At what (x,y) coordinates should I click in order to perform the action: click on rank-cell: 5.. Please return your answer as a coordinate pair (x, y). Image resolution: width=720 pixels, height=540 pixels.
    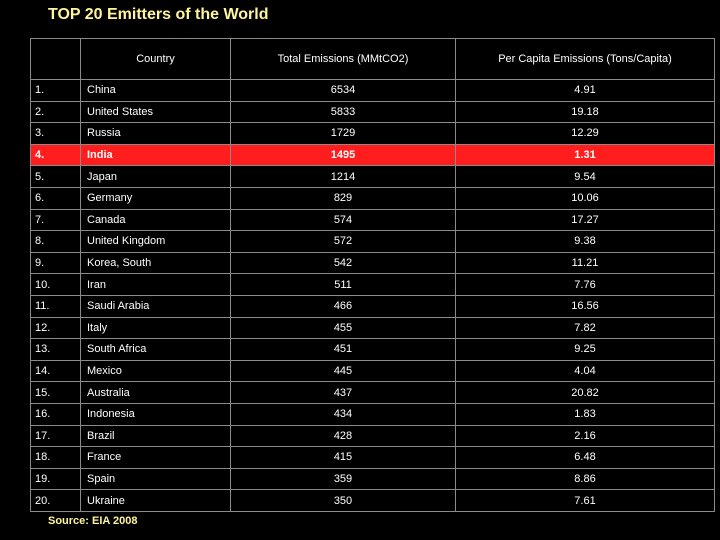
    Looking at the image, I should click on (55, 176).